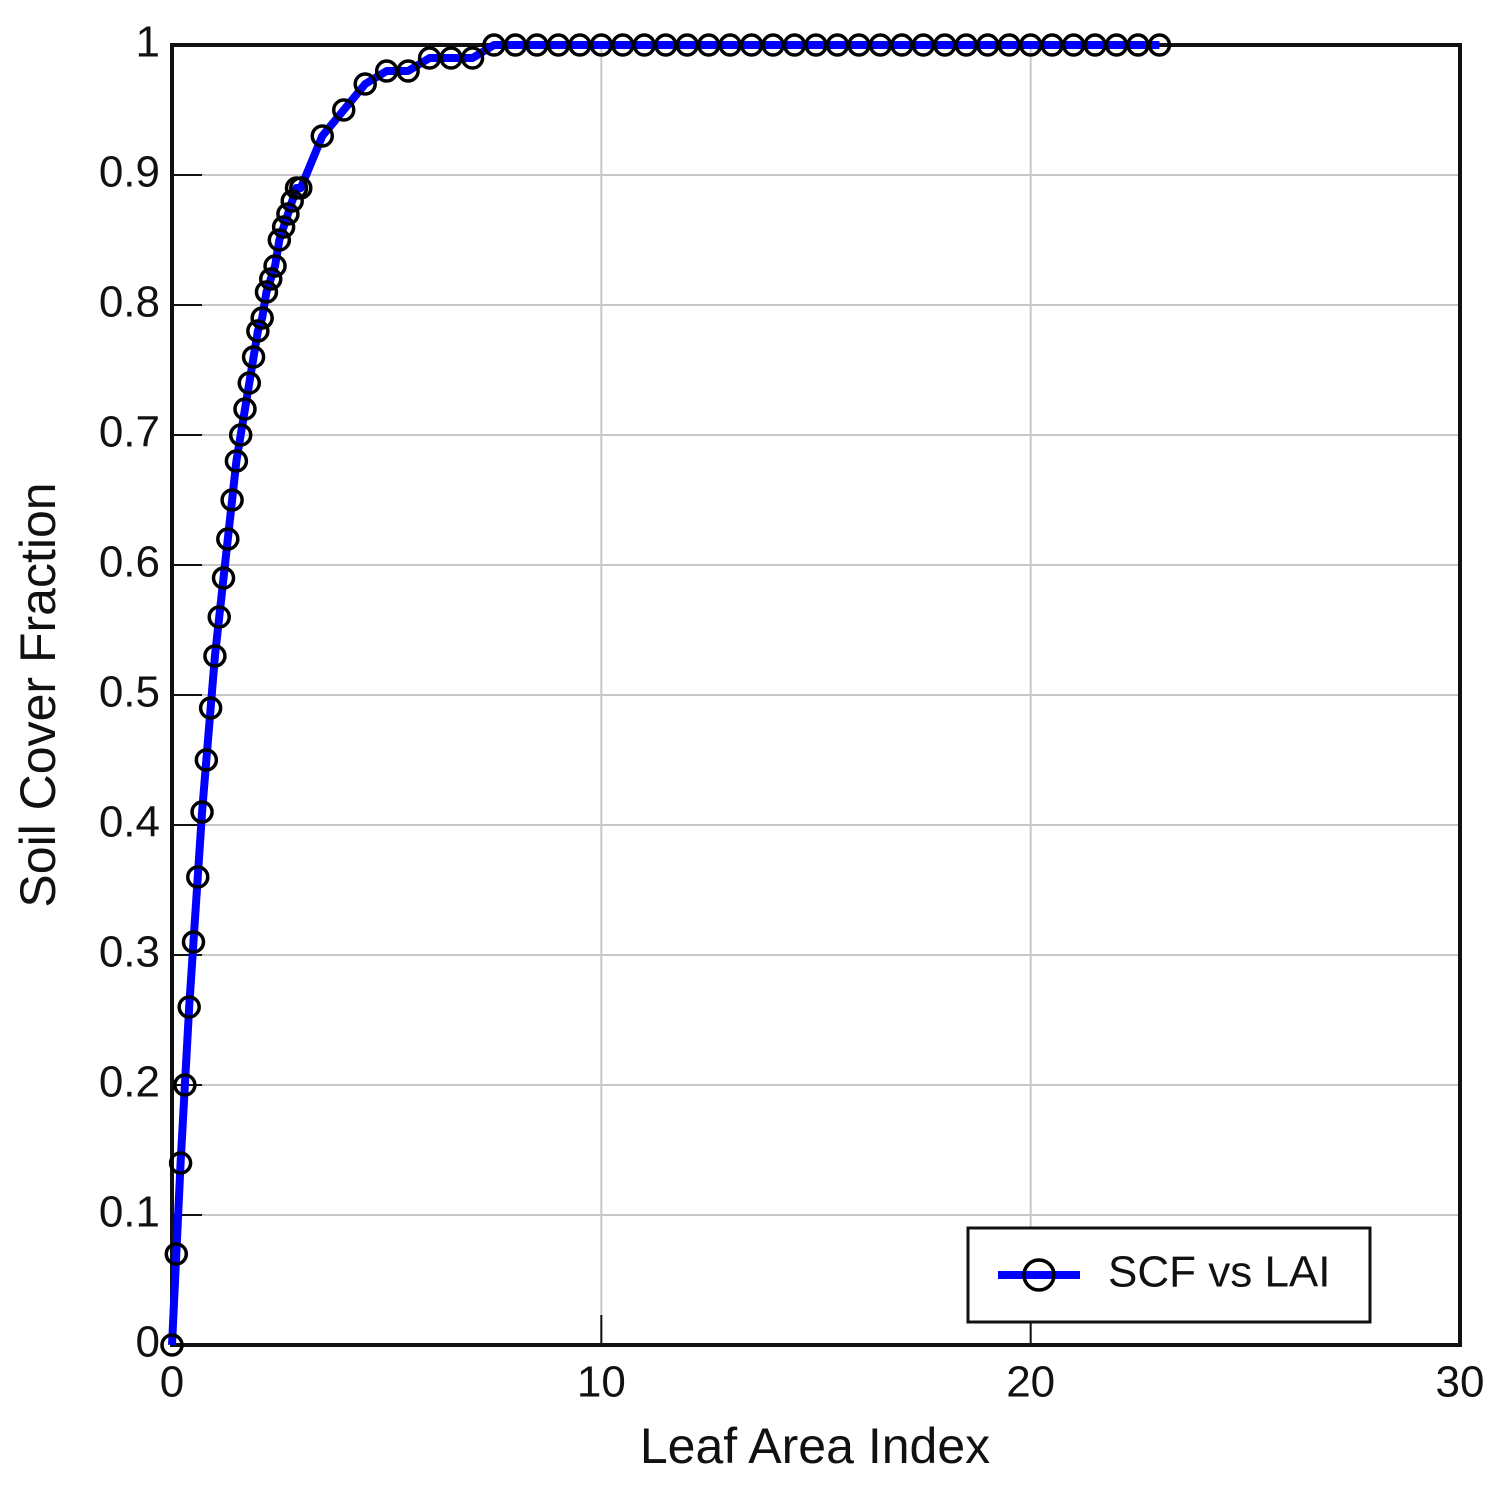 This screenshot has width=1510, height=1490. I want to click on y-tick-label: 1, so click(148, 42).